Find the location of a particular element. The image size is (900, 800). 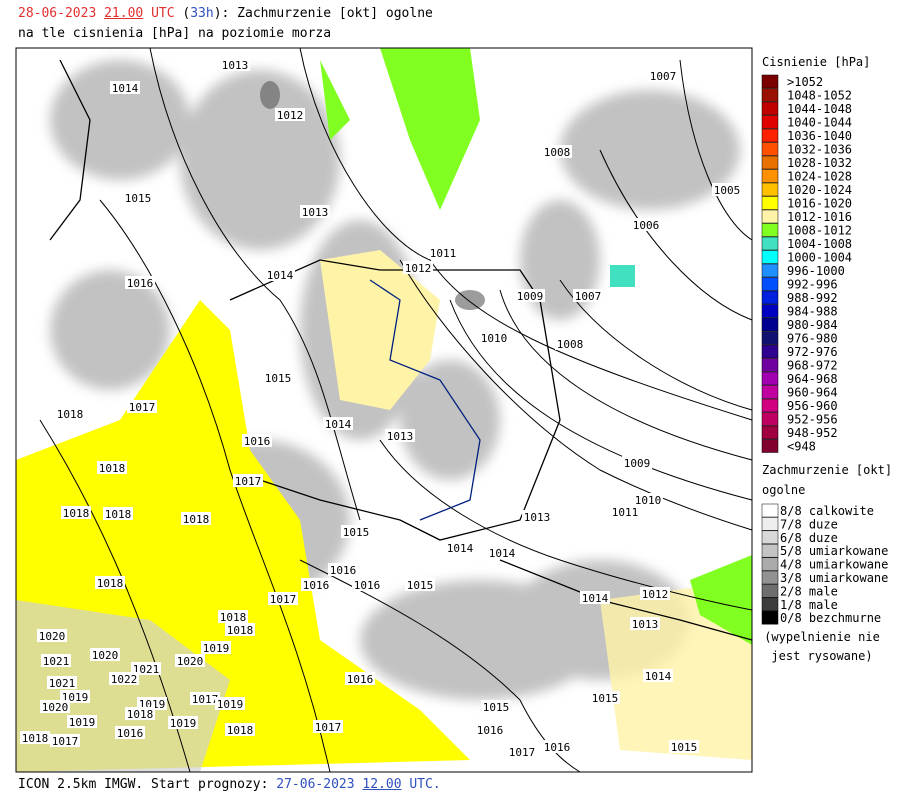

green-area is located at coordinates (400, 129).